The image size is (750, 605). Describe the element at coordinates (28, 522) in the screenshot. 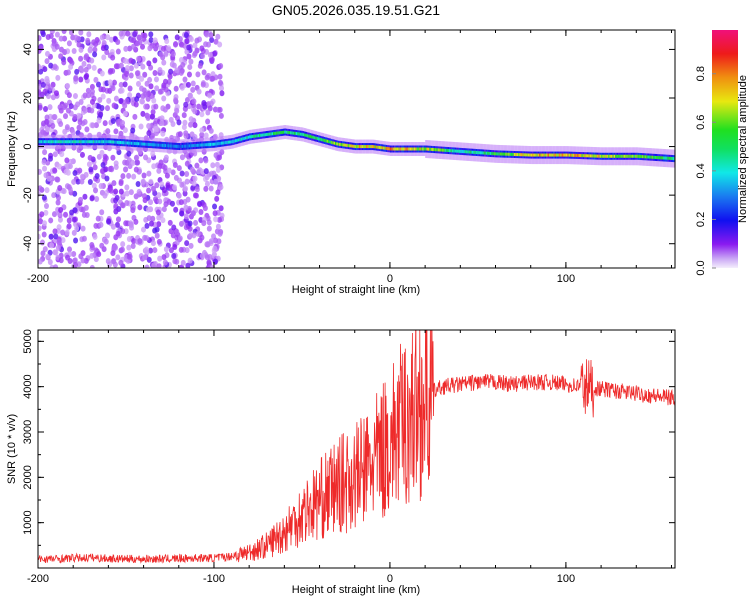

I see `y-tick-label: 1000` at that location.